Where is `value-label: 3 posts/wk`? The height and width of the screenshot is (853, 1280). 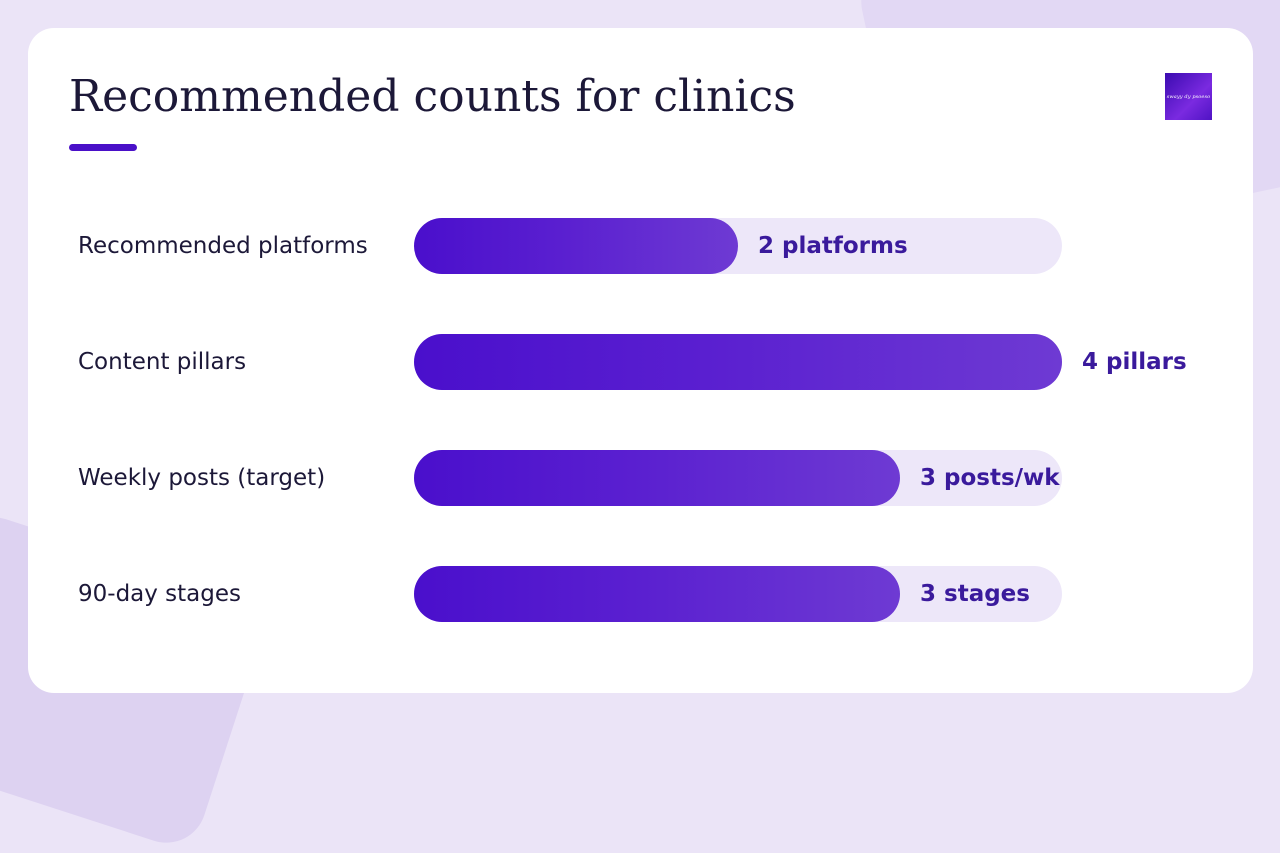
value-label: 3 posts/wk is located at coordinates (990, 478).